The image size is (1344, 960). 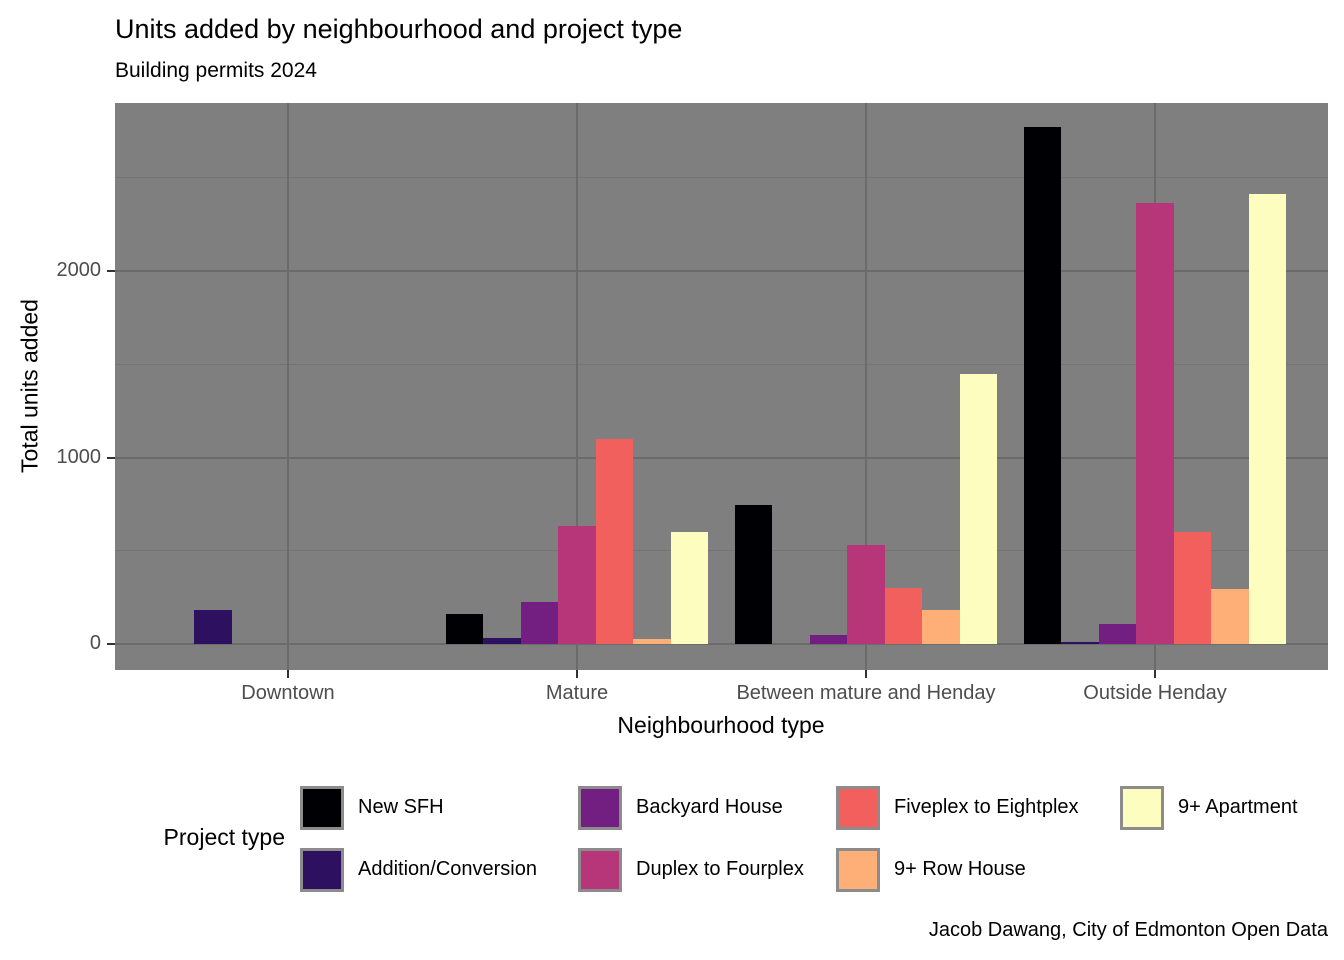 What do you see at coordinates (1155, 423) in the screenshot?
I see `bar-duplex-to-fourplex-outside-henday` at bounding box center [1155, 423].